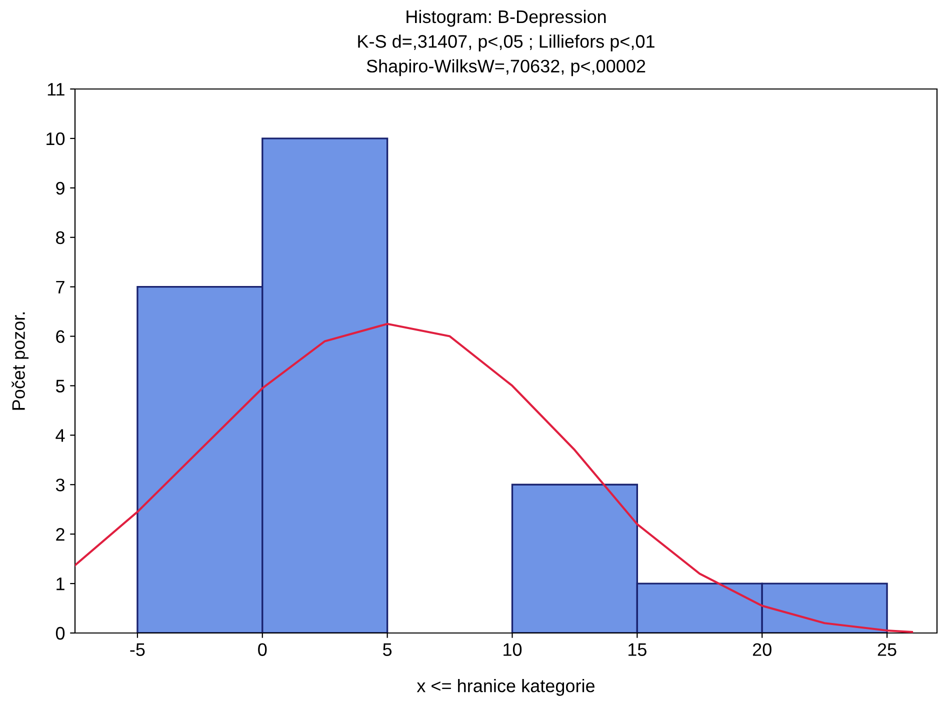  Describe the element at coordinates (137, 649) in the screenshot. I see `x-tick-label: -5` at that location.